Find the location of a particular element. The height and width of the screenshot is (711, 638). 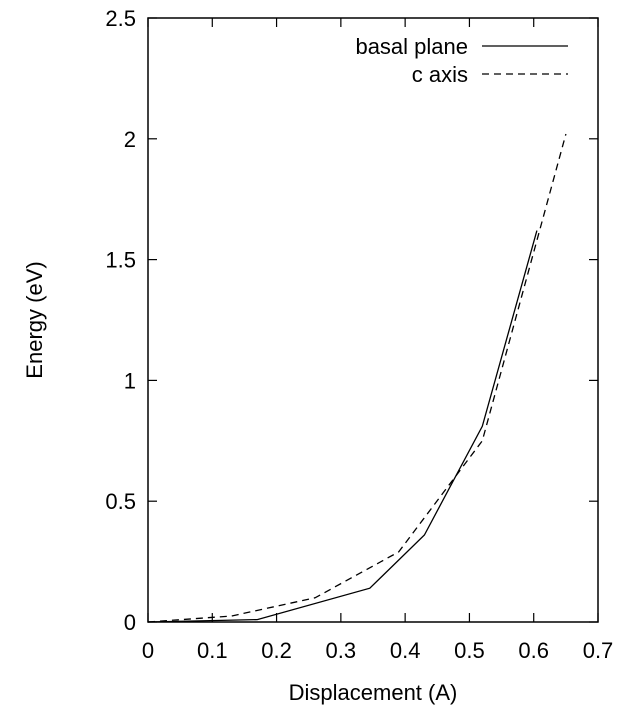

y-axis-label: Energy (eV) is located at coordinates (34, 319).